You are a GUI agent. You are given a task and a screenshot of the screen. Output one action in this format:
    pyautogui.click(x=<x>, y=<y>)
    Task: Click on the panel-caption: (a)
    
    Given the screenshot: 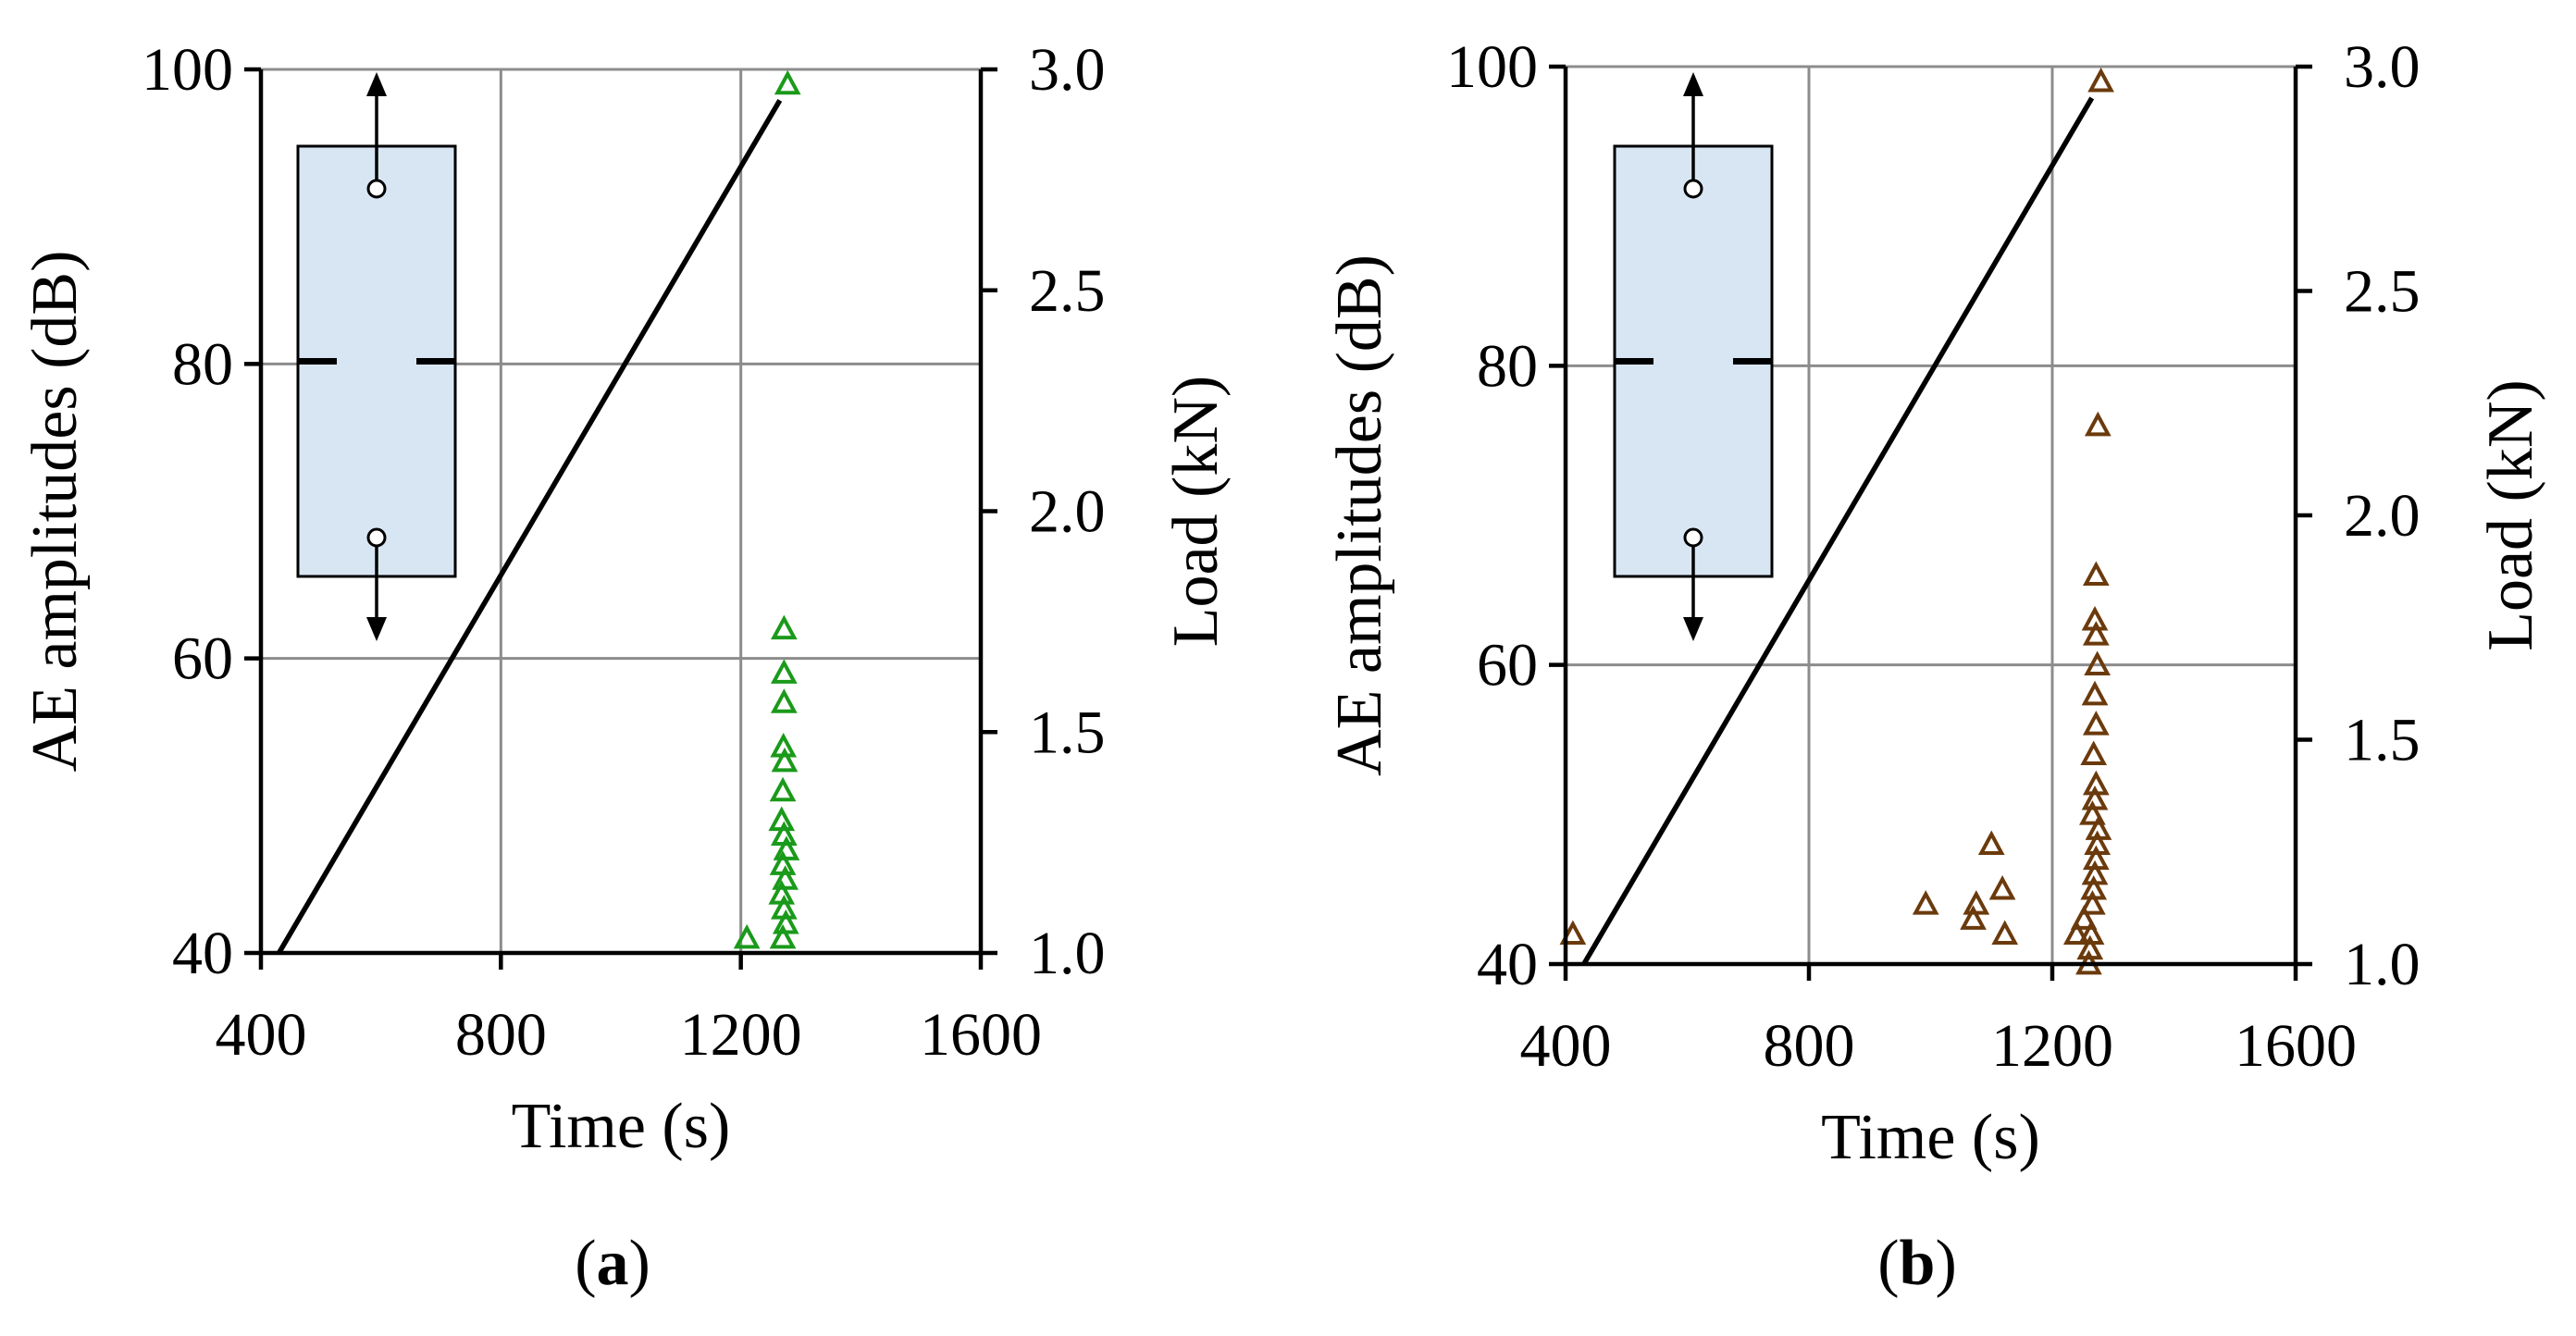 What is the action you would take?
    pyautogui.click(x=613, y=1263)
    